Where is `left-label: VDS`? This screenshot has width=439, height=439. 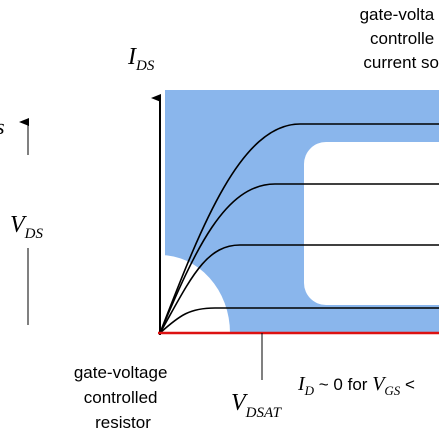 left-label: VDS is located at coordinates (27, 227).